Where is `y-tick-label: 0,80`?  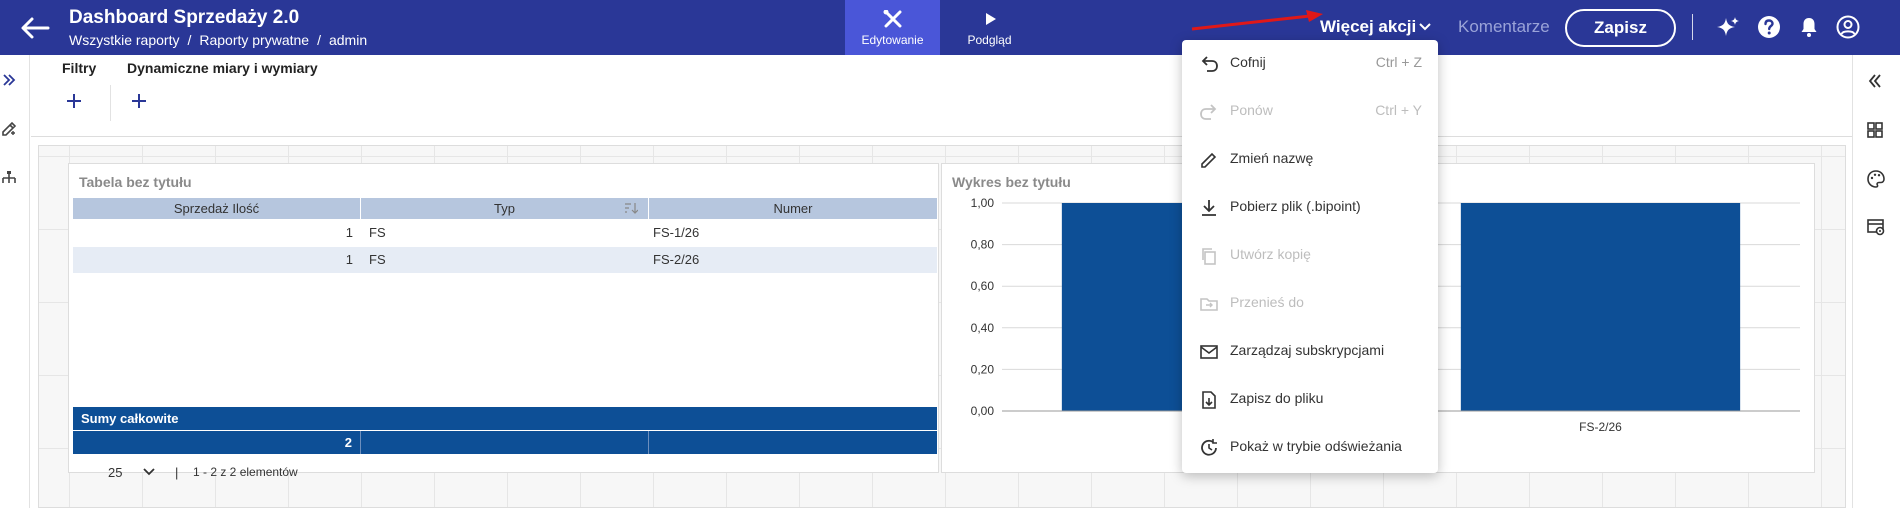
y-tick-label: 0,80 is located at coordinates (983, 245).